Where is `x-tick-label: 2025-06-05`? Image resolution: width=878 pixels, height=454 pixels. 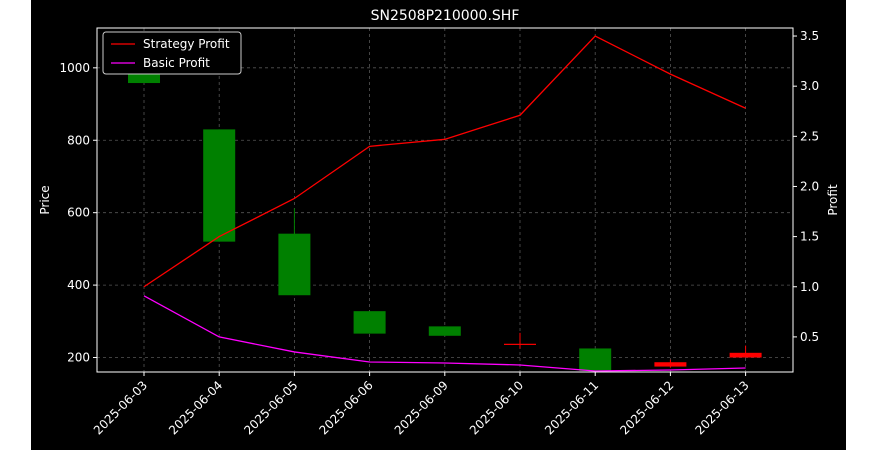
x-tick-label: 2025-06-05 is located at coordinates (270, 407).